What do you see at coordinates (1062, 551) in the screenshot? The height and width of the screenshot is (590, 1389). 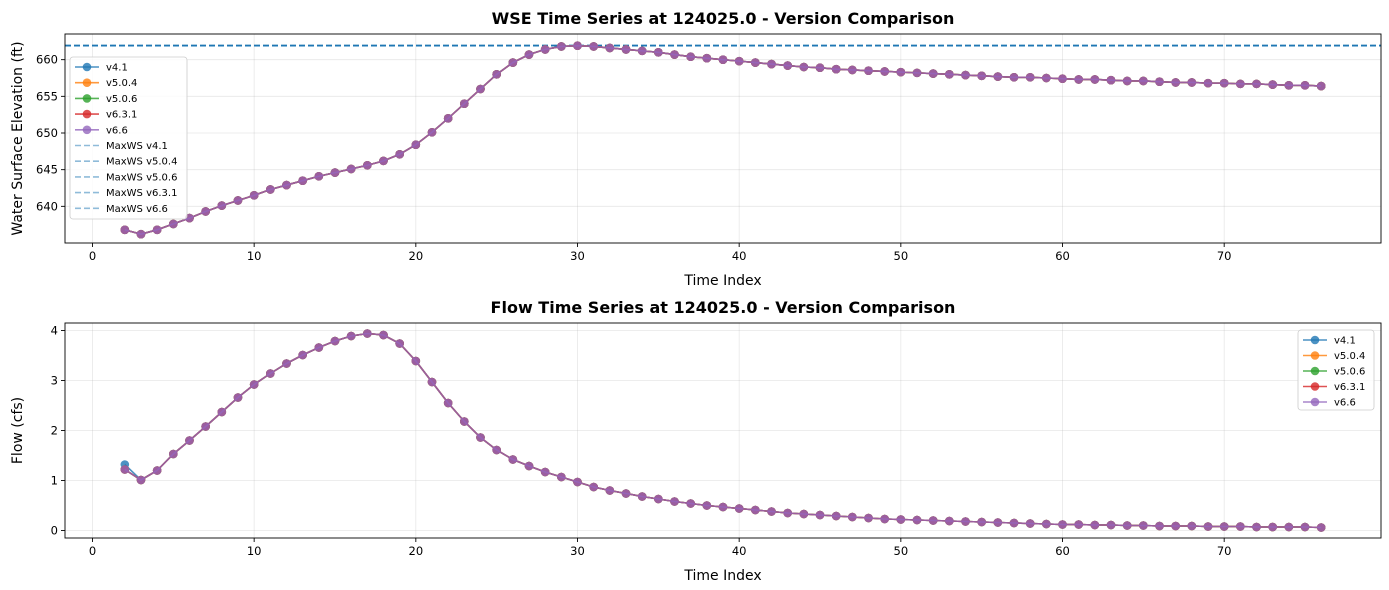 I see `x-tick-label: 60` at bounding box center [1062, 551].